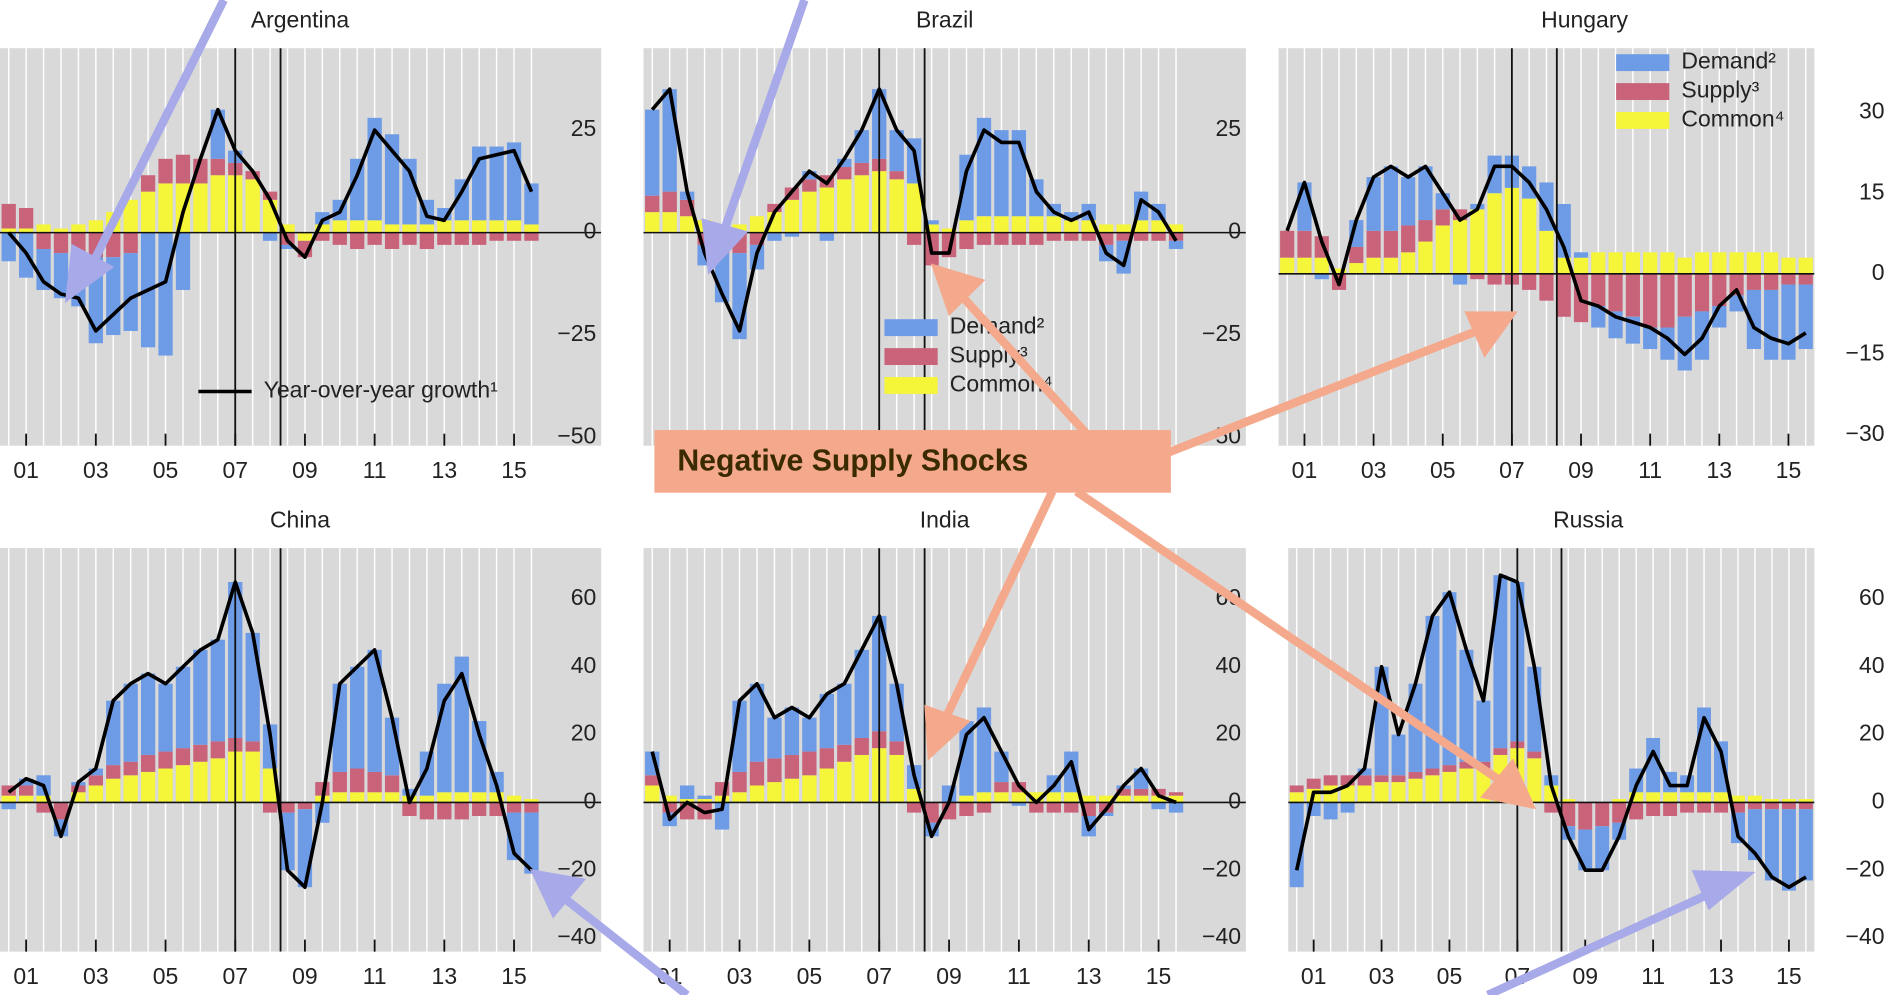 The width and height of the screenshot is (1893, 995). Describe the element at coordinates (1588, 520) in the screenshot. I see `chart-title: Russia` at that location.